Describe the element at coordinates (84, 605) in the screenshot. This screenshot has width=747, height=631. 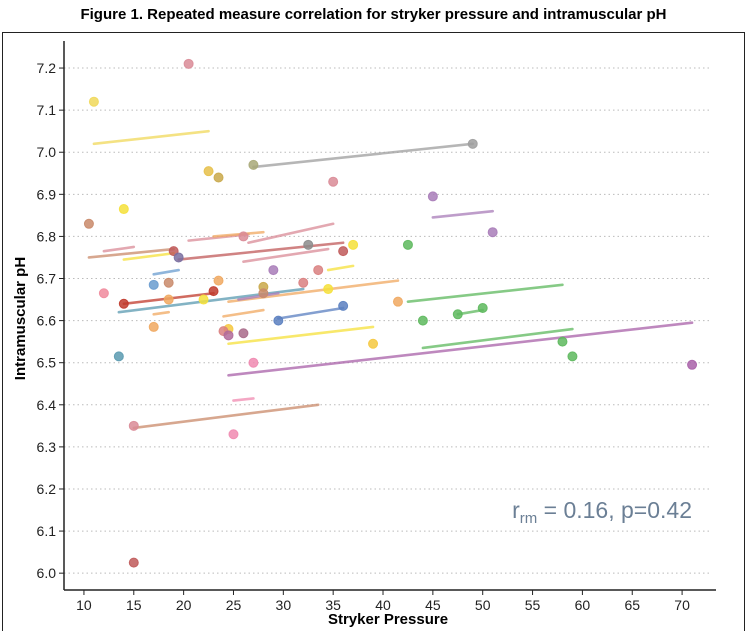
I see `x-tick-label: 10` at that location.